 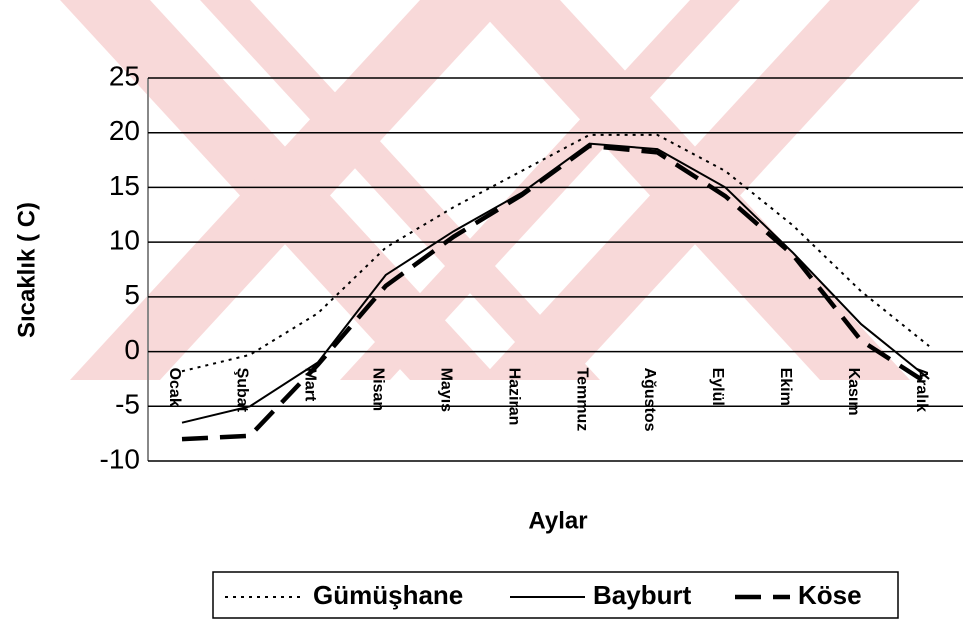 What do you see at coordinates (555, 595) in the screenshot?
I see `legend-box` at bounding box center [555, 595].